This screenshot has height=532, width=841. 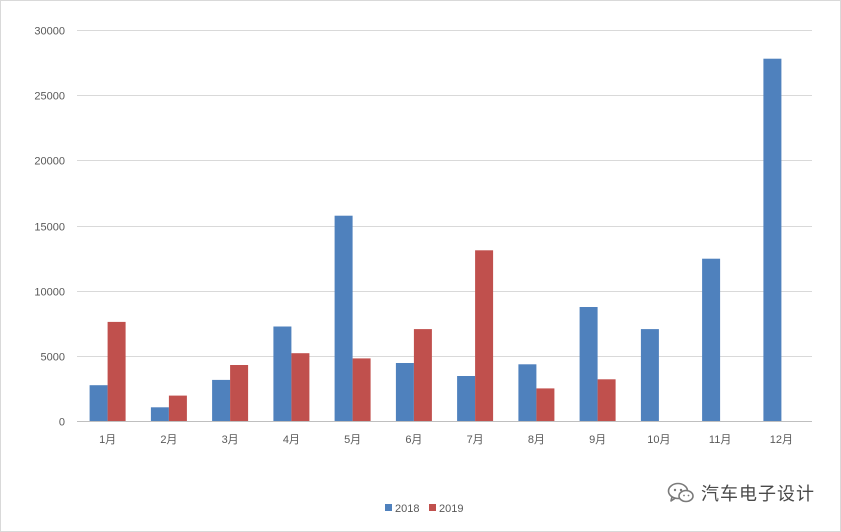 What do you see at coordinates (781, 440) in the screenshot?
I see `x-tick-label: 12月` at bounding box center [781, 440].